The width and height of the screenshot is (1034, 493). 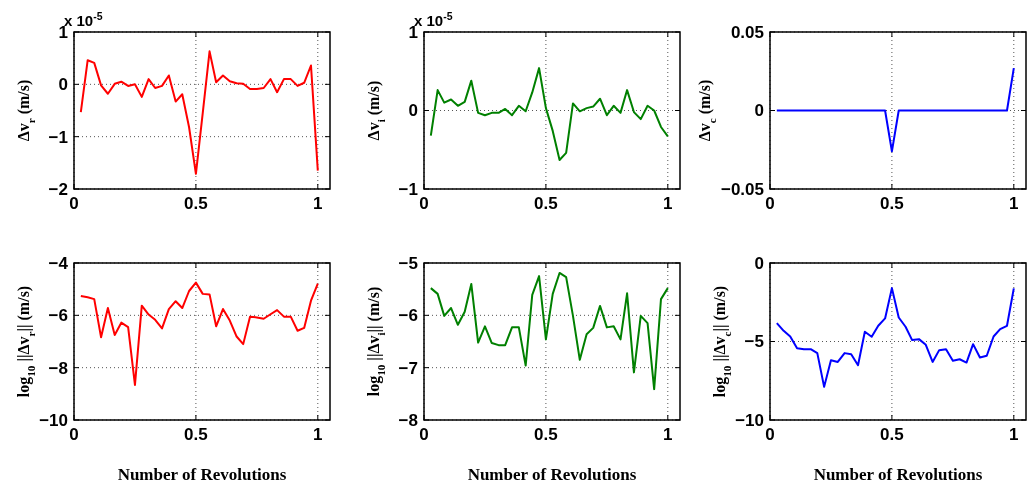 I want to click on y-tick-label: −0.05, so click(x=742, y=189).